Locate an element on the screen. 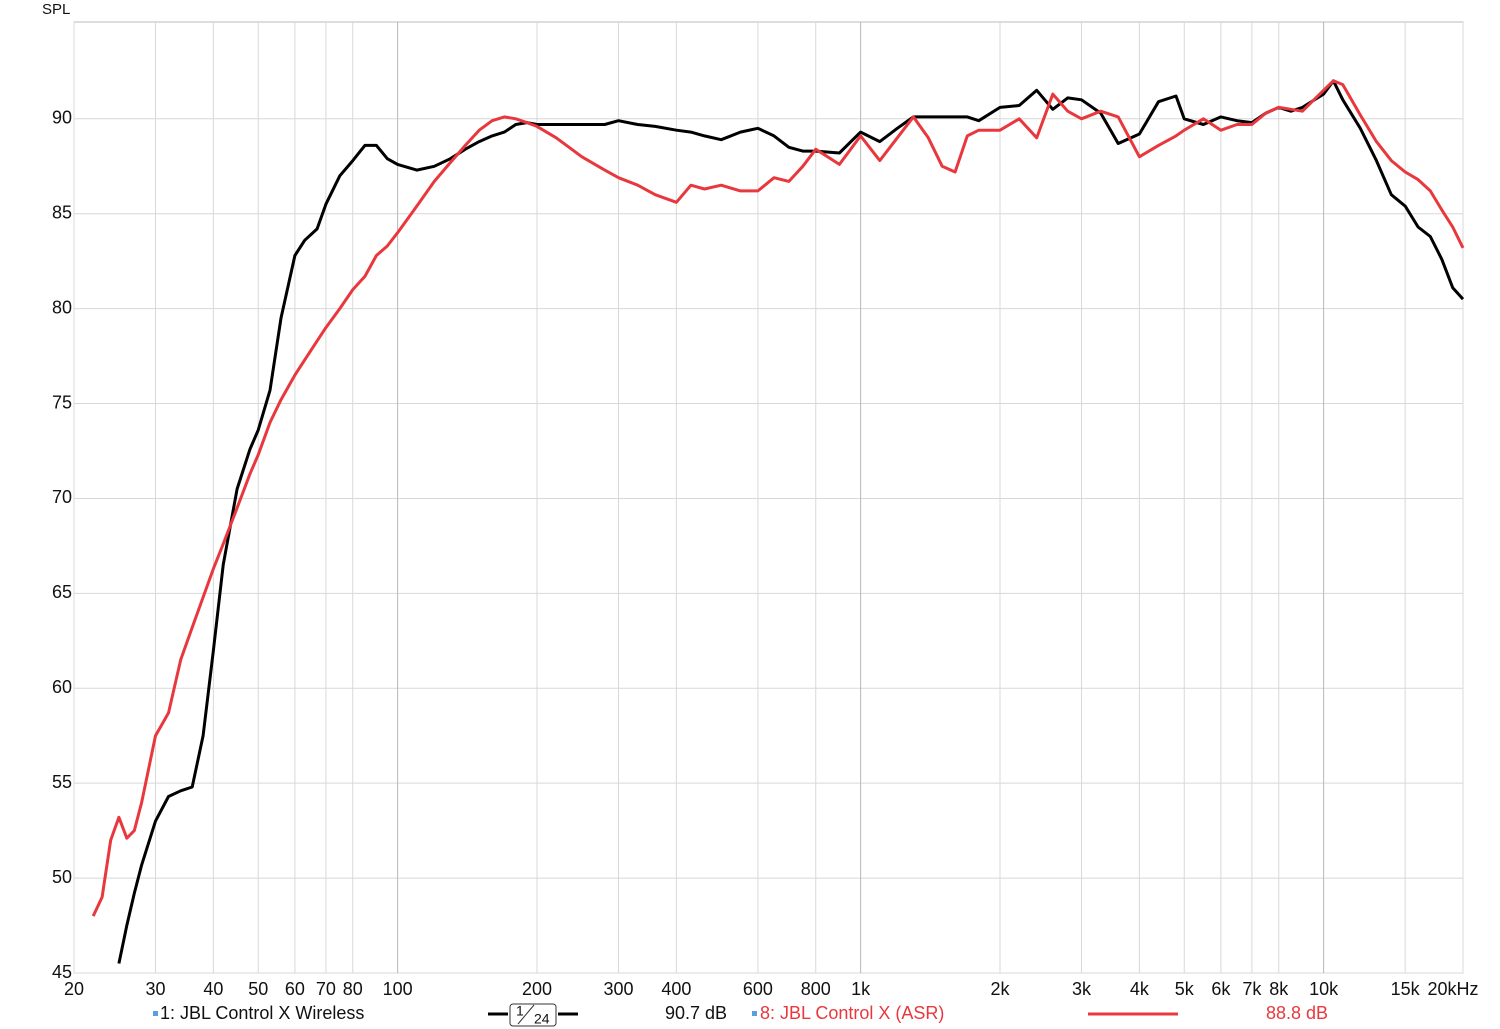 Image resolution: width=1500 pixels, height=1029 pixels. x-tick-label: 20 is located at coordinates (74, 989).